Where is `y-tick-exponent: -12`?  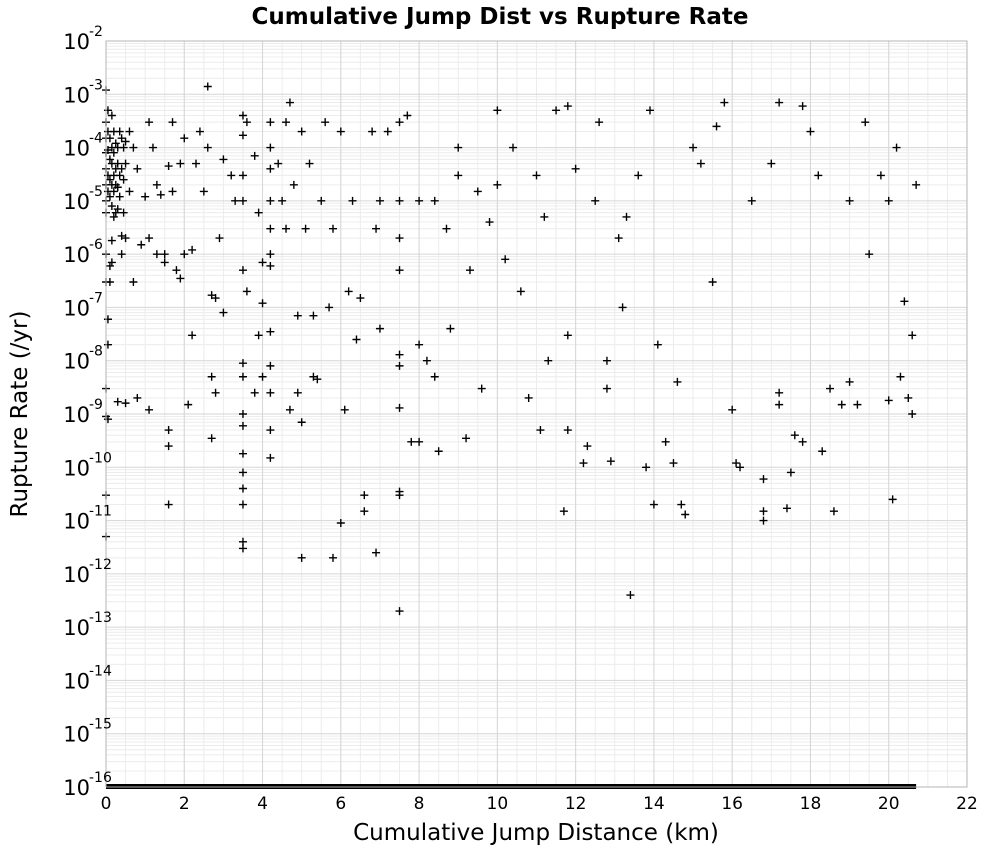 y-tick-exponent: -12 is located at coordinates (100, 565).